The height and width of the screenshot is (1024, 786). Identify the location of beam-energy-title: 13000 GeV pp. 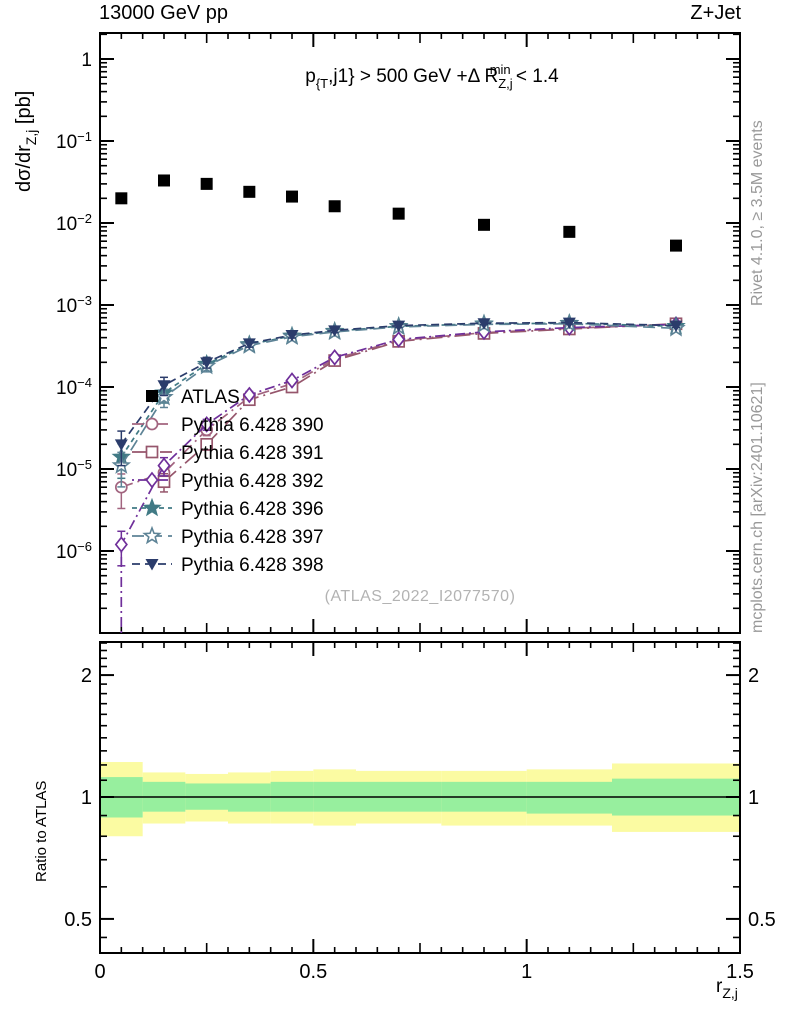
(163, 13).